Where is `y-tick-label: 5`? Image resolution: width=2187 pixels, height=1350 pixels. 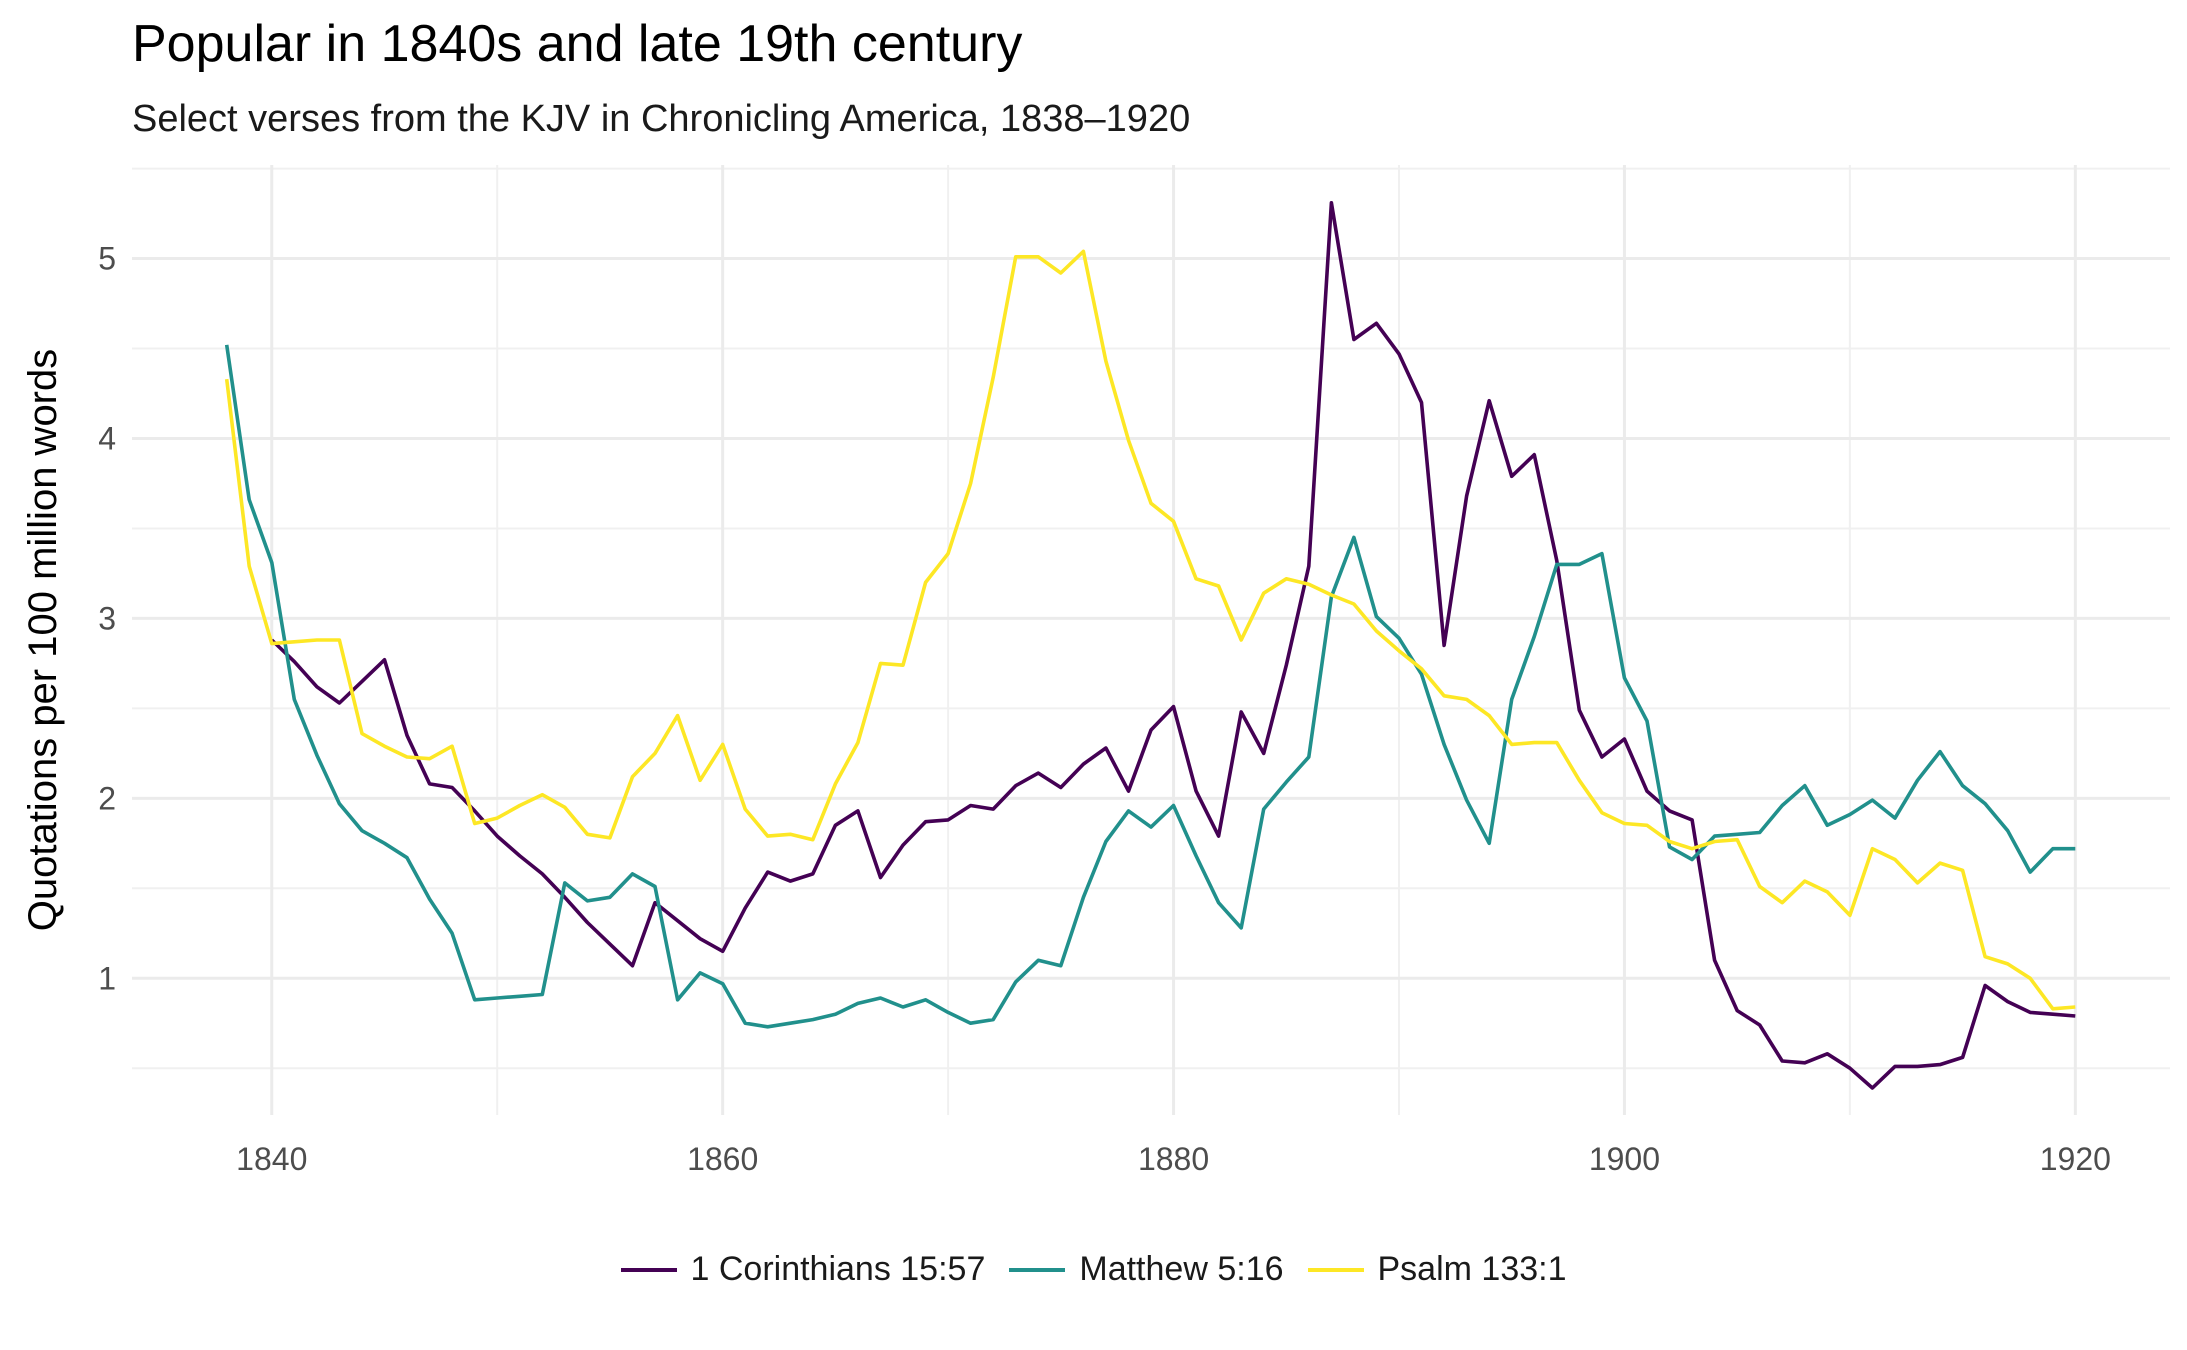 y-tick-label: 5 is located at coordinates (107, 259).